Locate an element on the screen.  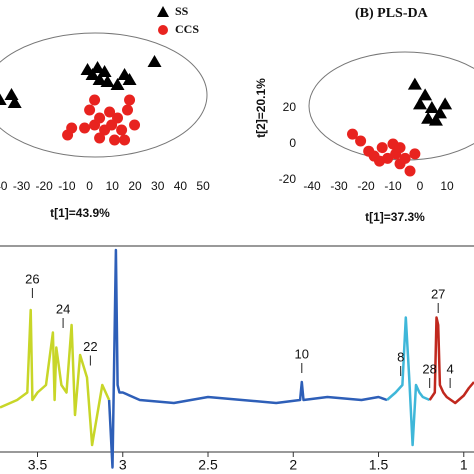
x-axis-label: t[1]=37.3% is located at coordinates (395, 217).